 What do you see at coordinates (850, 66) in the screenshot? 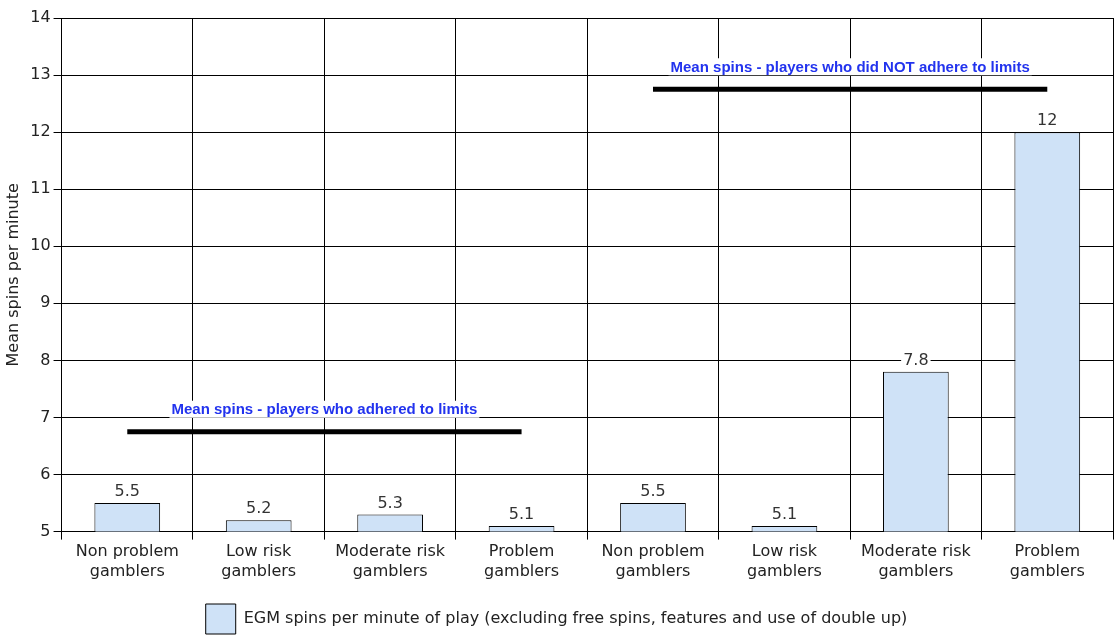
I see `series-label: Mean spins - players who did NOT adhere to limits` at bounding box center [850, 66].